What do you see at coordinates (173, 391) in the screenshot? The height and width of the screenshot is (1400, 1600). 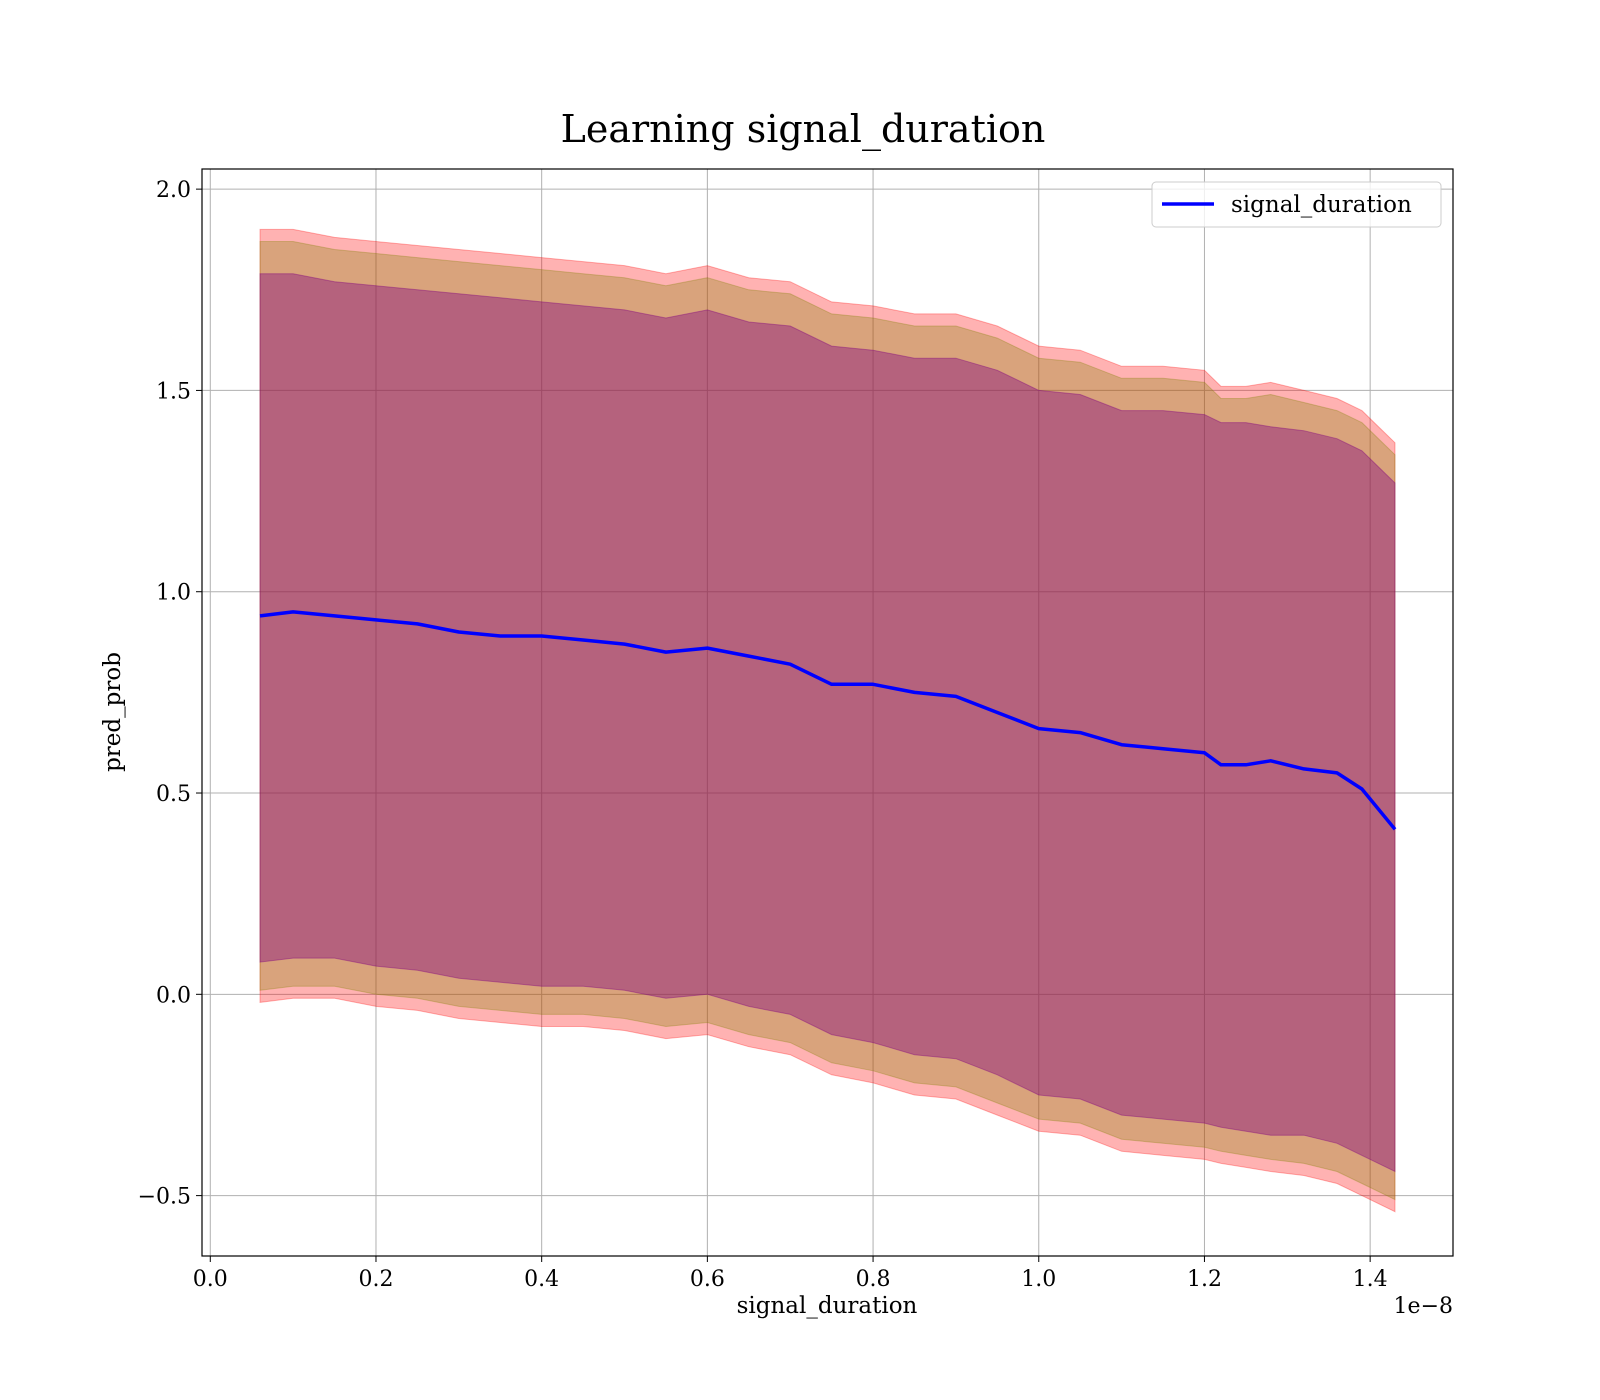 I see `y-tick-label: 1.5` at bounding box center [173, 391].